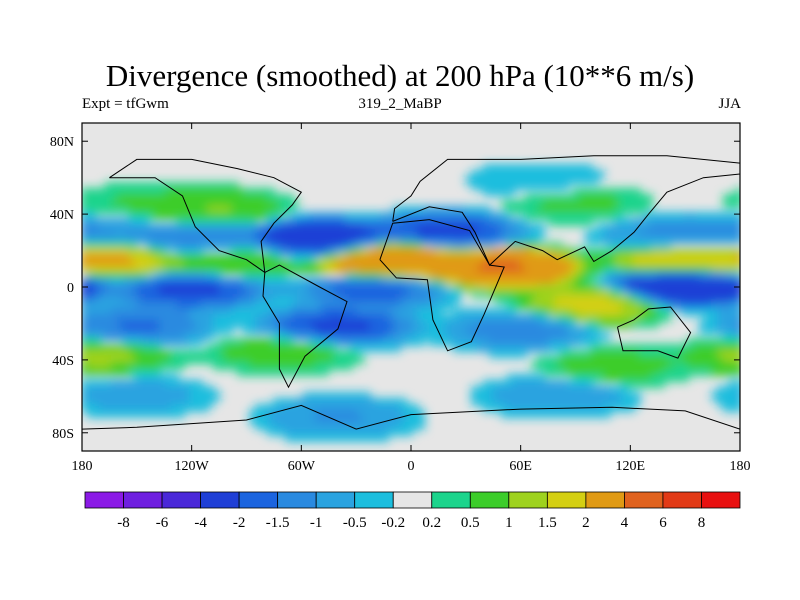 The image size is (800, 600). I want to click on colorbar-label: 8, so click(702, 523).